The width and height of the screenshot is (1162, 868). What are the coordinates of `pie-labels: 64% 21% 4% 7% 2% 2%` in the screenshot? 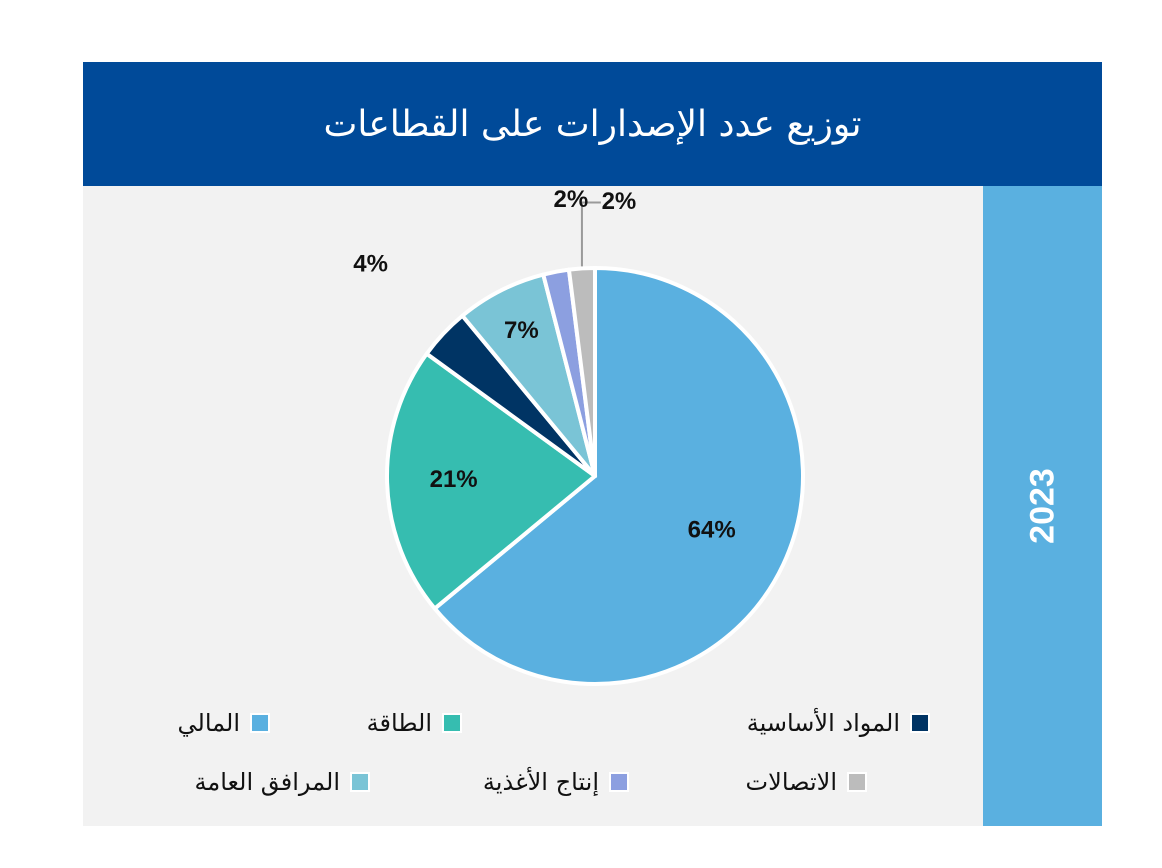 It's located at (544, 364).